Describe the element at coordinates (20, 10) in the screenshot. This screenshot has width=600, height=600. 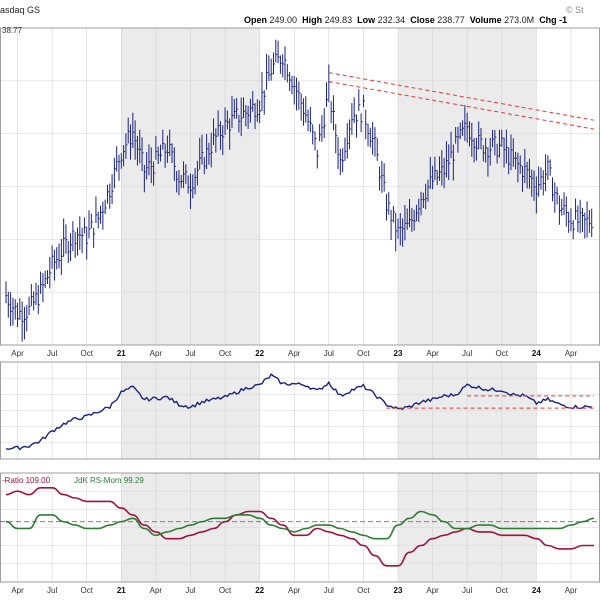
I see `symbol-text: asdaq GS` at that location.